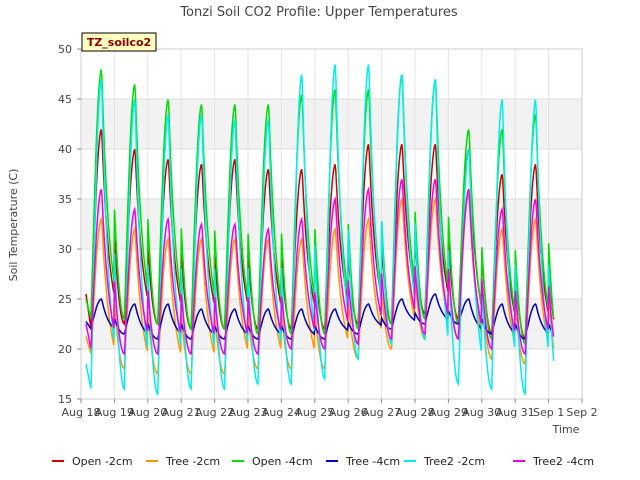  I want to click on badge: TZ_soilco2, so click(119, 42).